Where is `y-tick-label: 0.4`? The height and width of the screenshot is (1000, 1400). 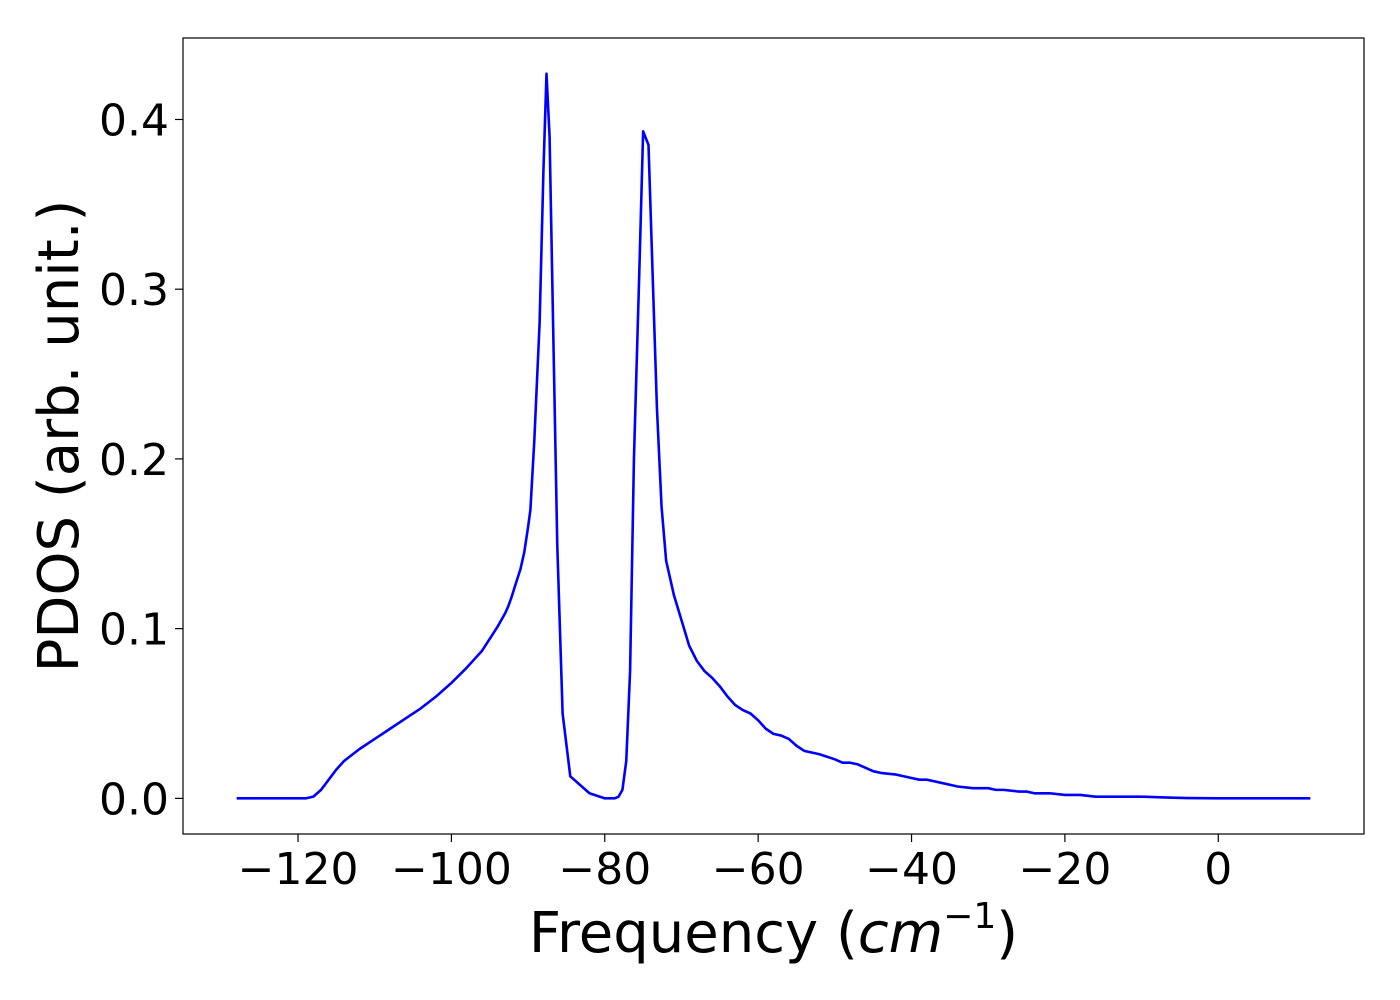
y-tick-label: 0.4 is located at coordinates (134, 120).